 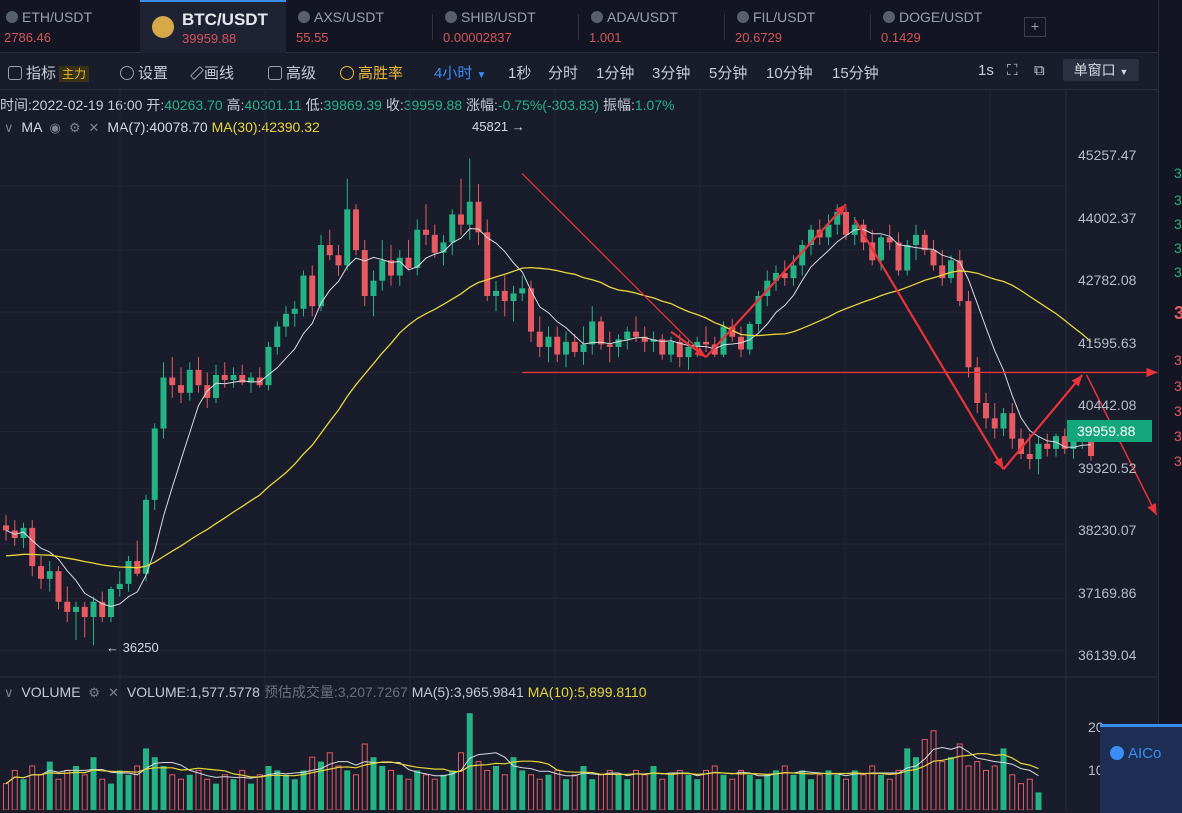 What do you see at coordinates (460, 72) in the screenshot?
I see `interval-dropdown: 4小时 ▼` at bounding box center [460, 72].